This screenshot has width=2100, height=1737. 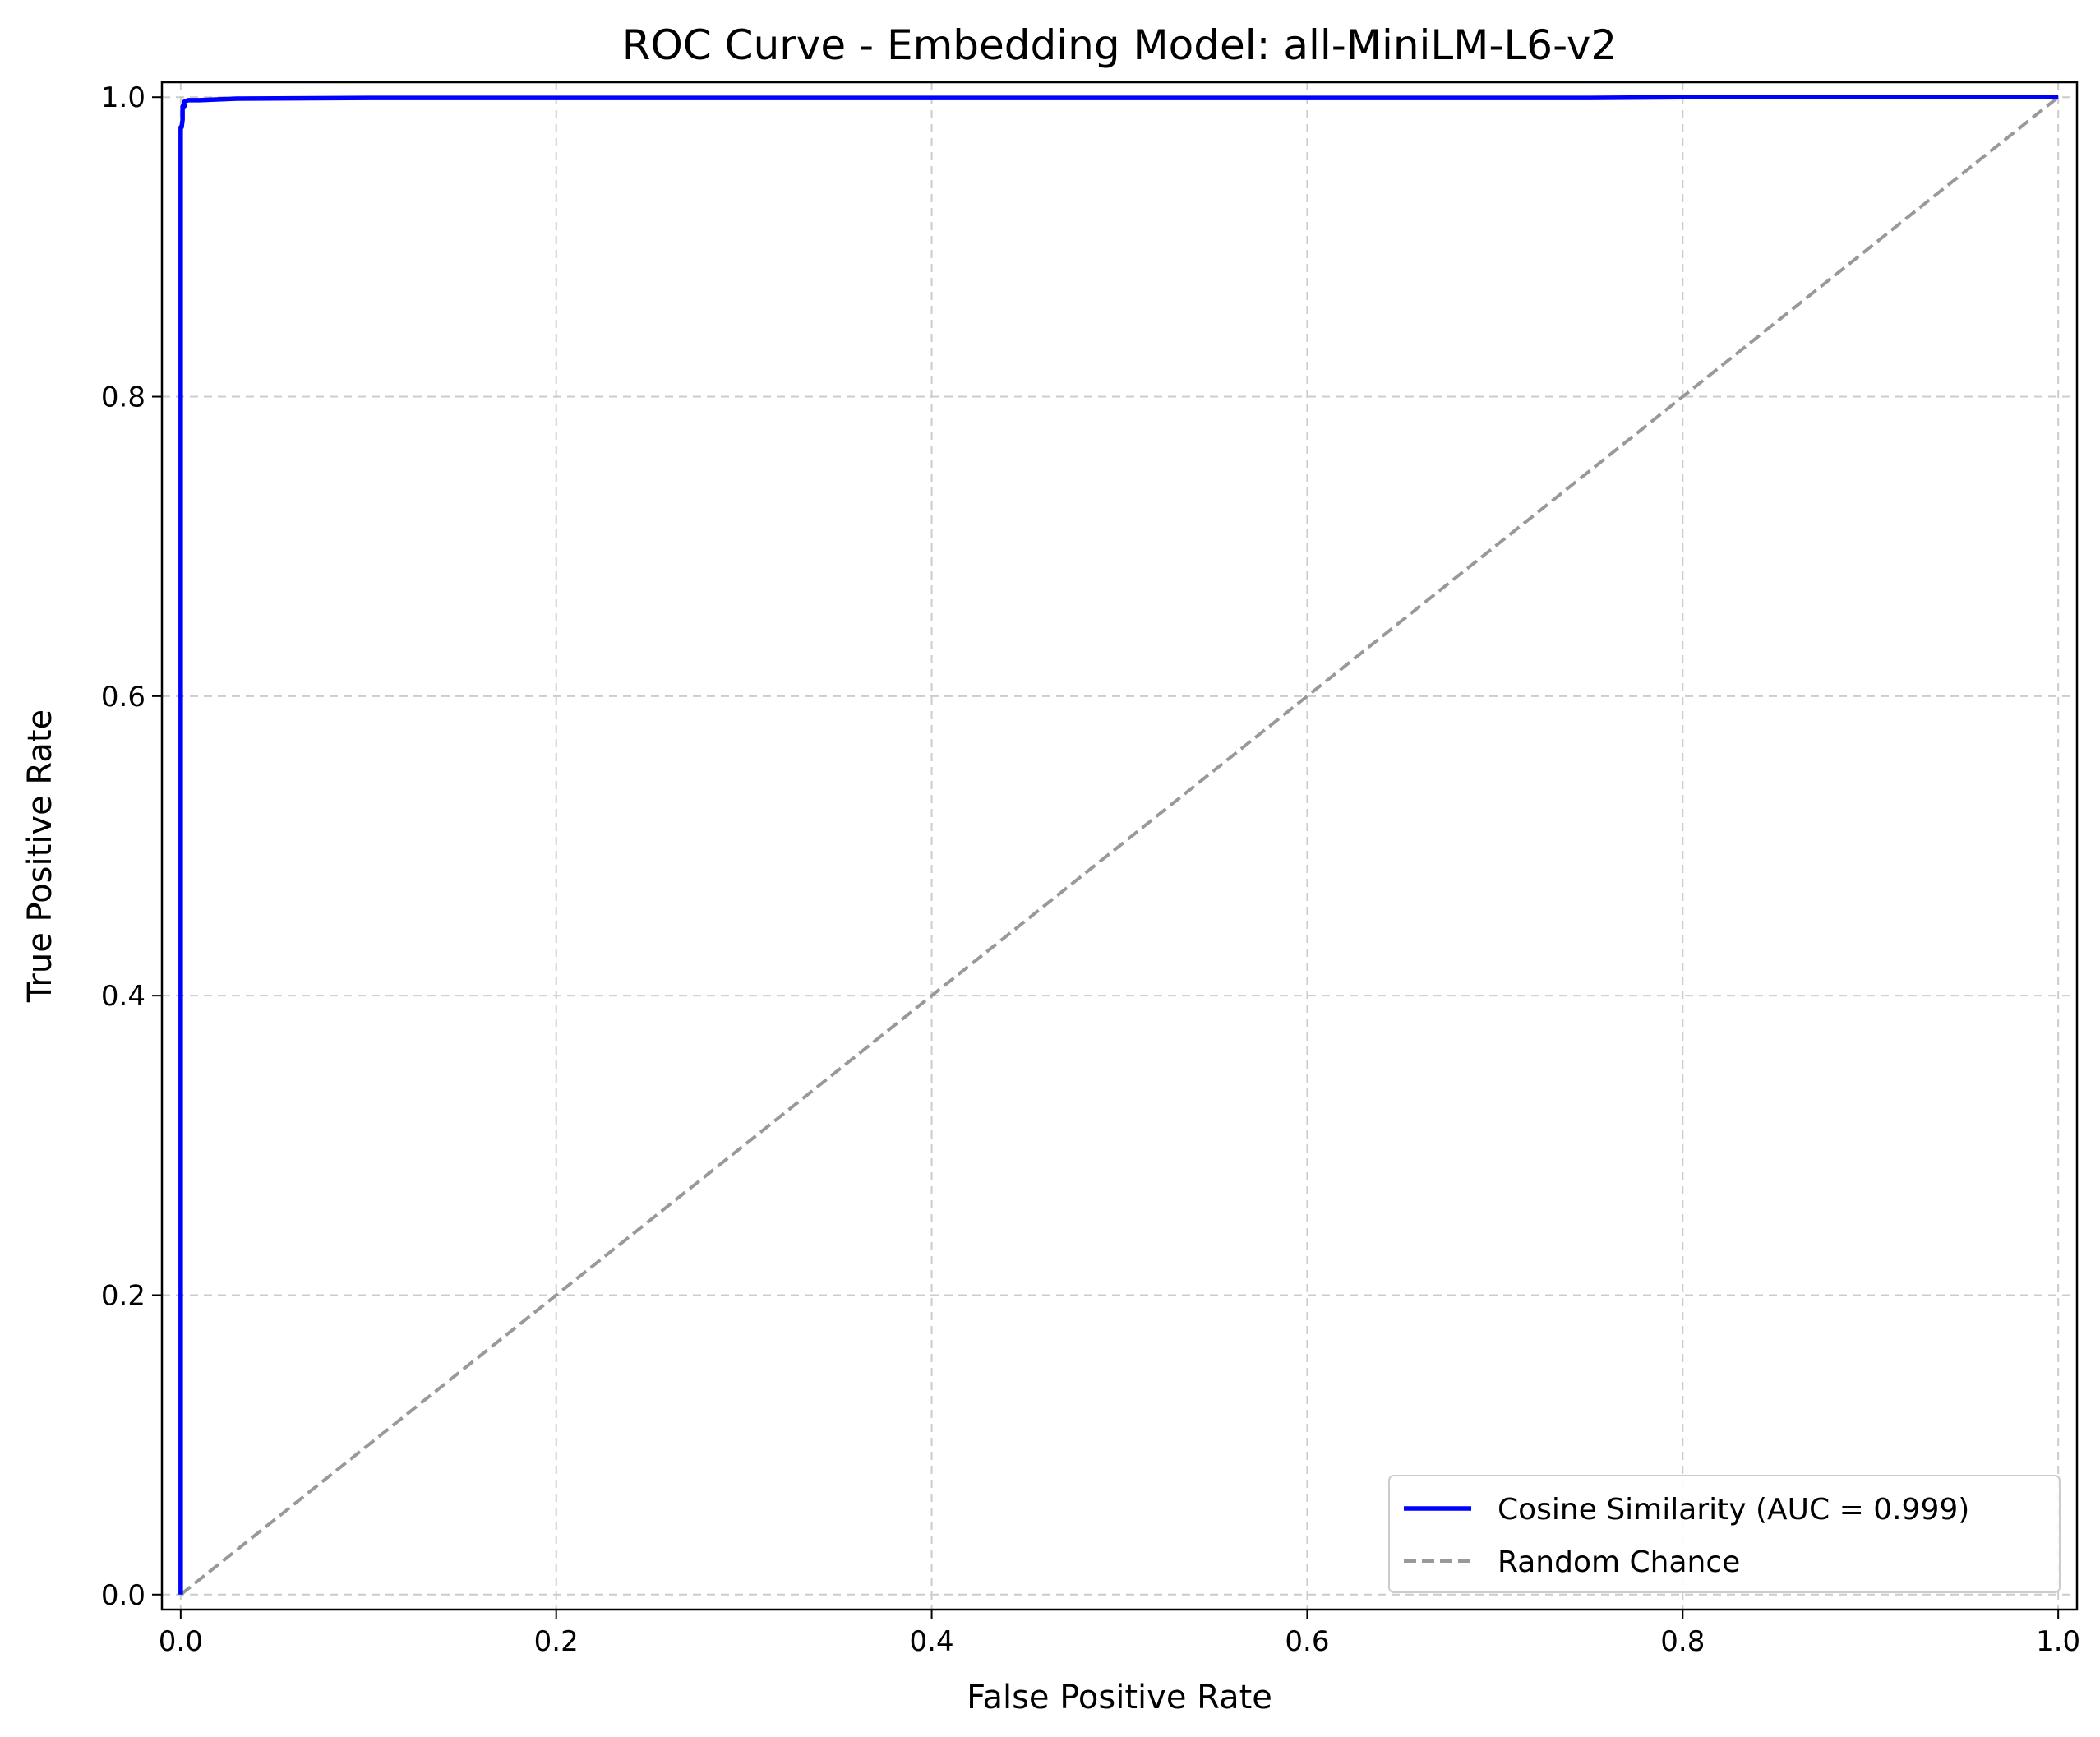 I want to click on y-tick-label: 0.6, so click(x=123, y=697).